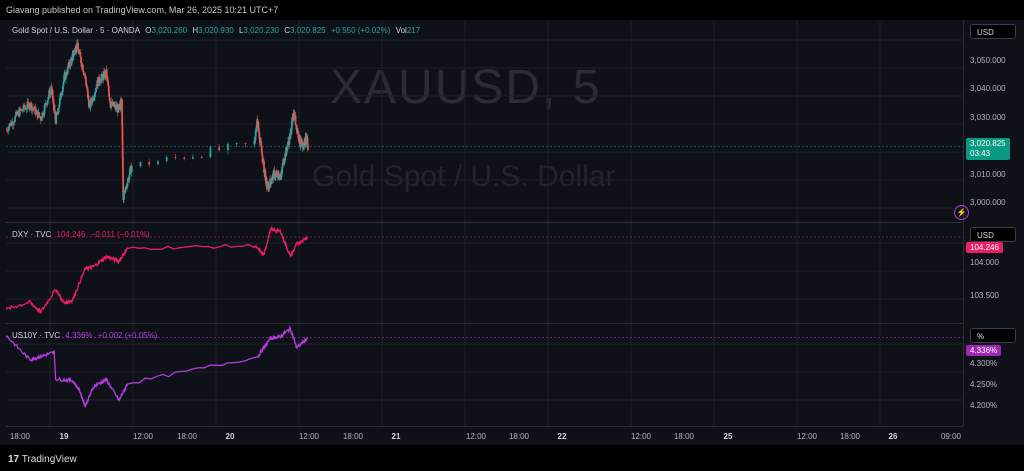 Image resolution: width=1024 pixels, height=471 pixels. Describe the element at coordinates (187, 436) in the screenshot. I see `time-label: 18:00` at that location.